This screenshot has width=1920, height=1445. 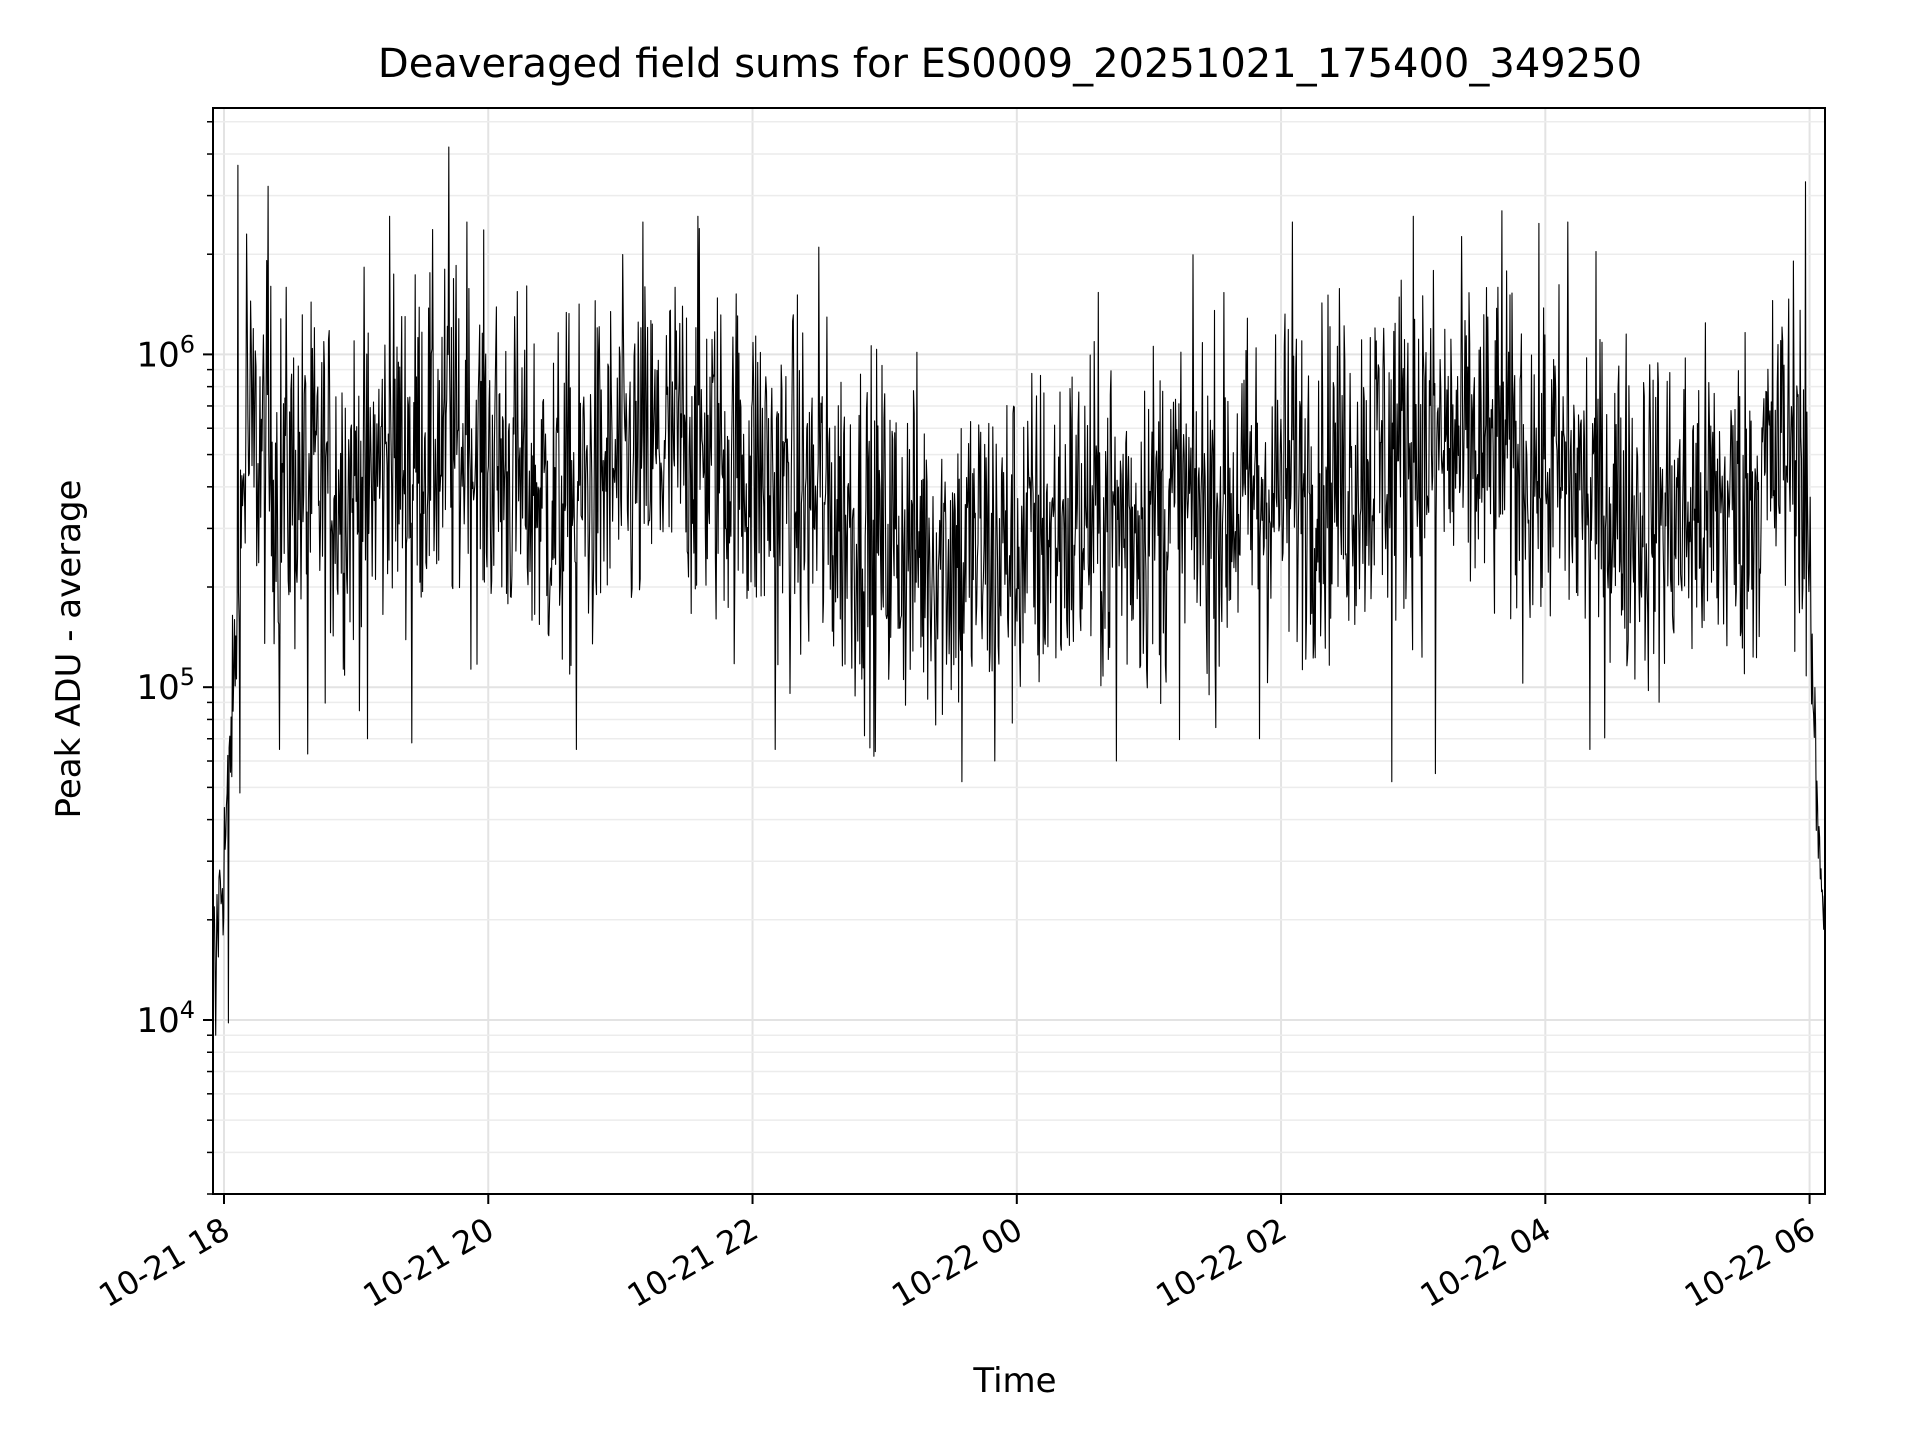 What do you see at coordinates (69, 649) in the screenshot?
I see `y-axis-label: Peak ADU - average` at bounding box center [69, 649].